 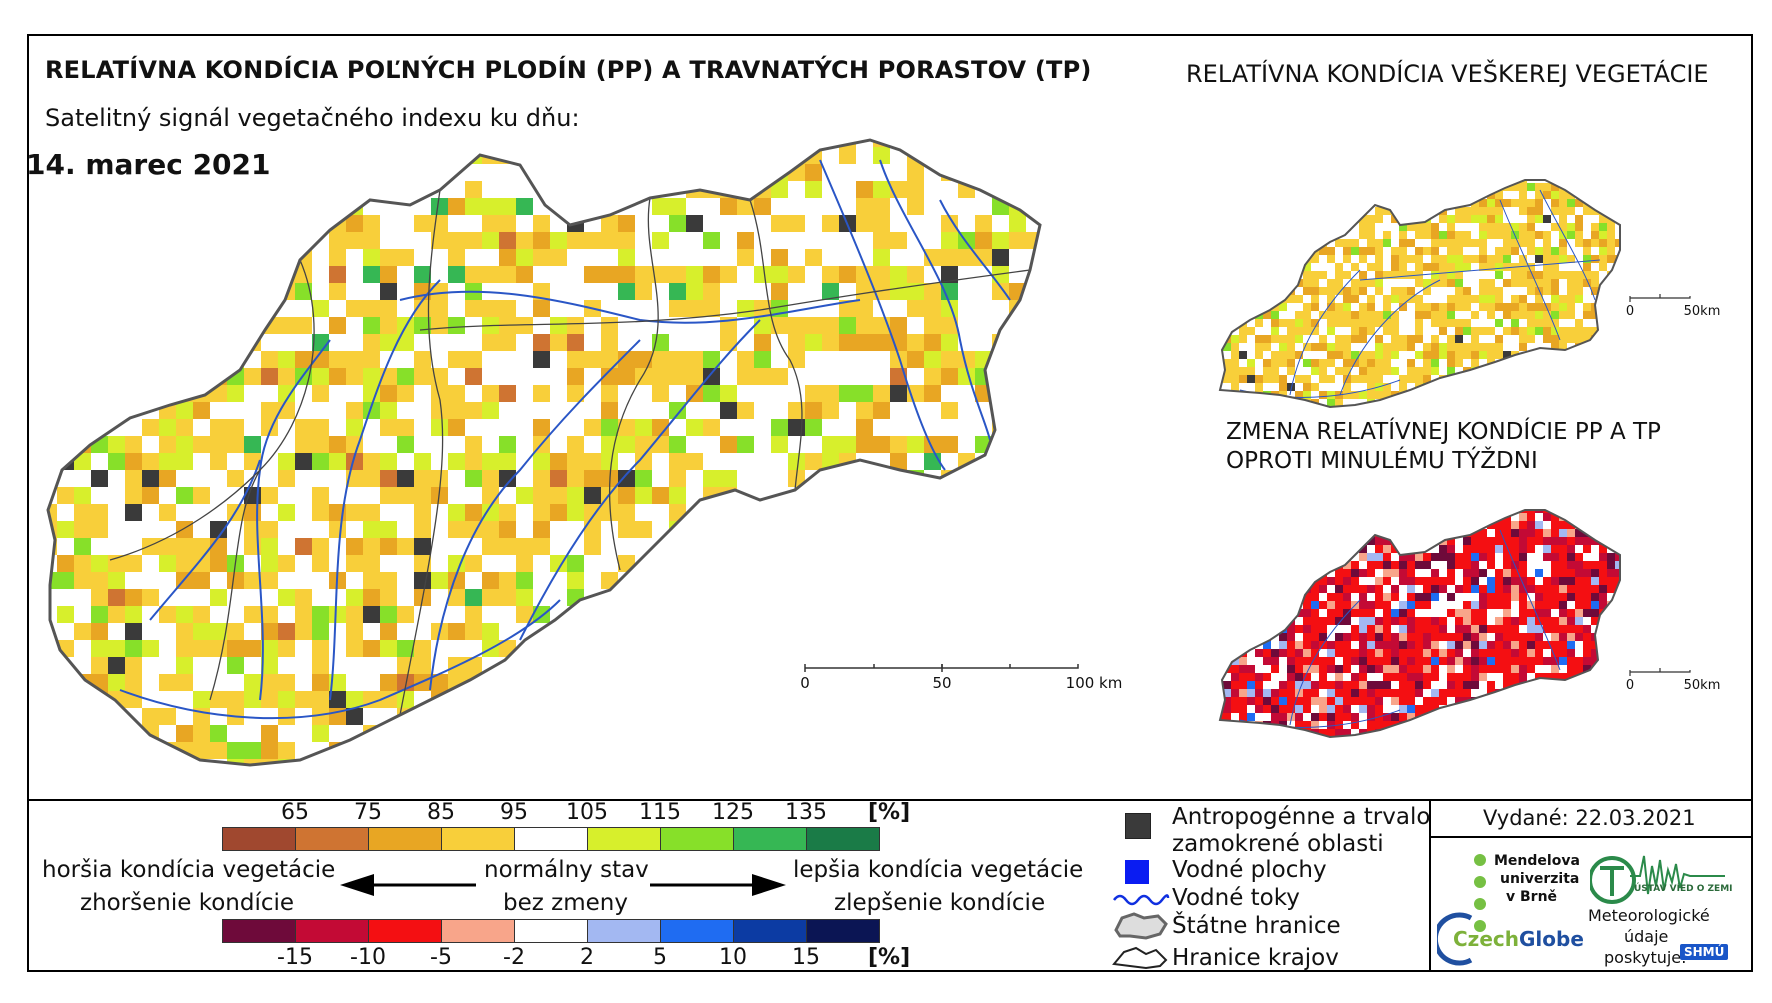 I want to click on top-scalebar, so click(x=1660, y=298).